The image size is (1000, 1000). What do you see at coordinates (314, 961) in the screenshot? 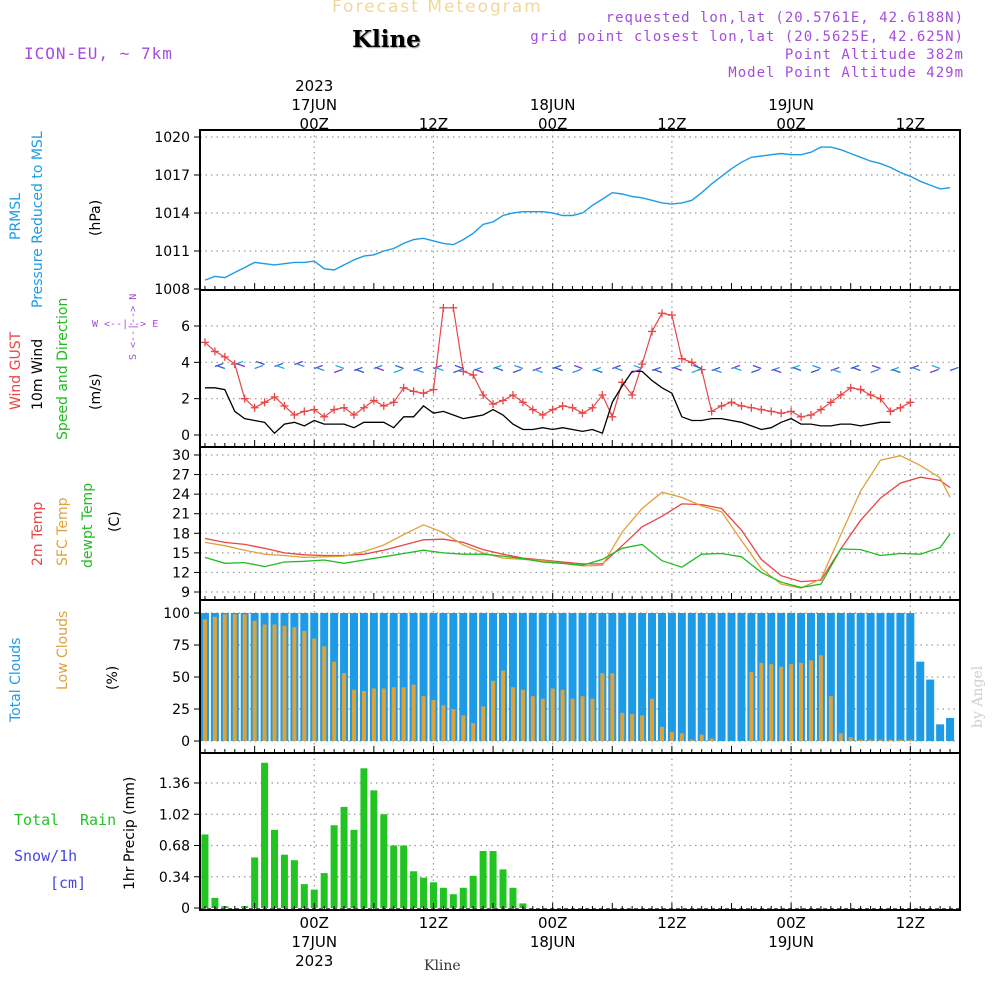
I see `bottom-time-label: 2023` at bounding box center [314, 961].